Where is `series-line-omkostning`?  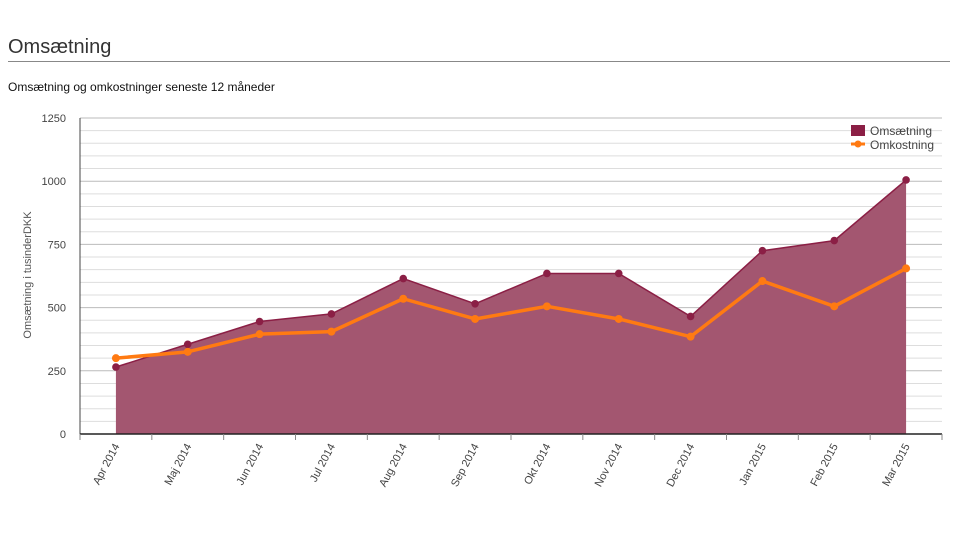
series-line-omkostning is located at coordinates (511, 313).